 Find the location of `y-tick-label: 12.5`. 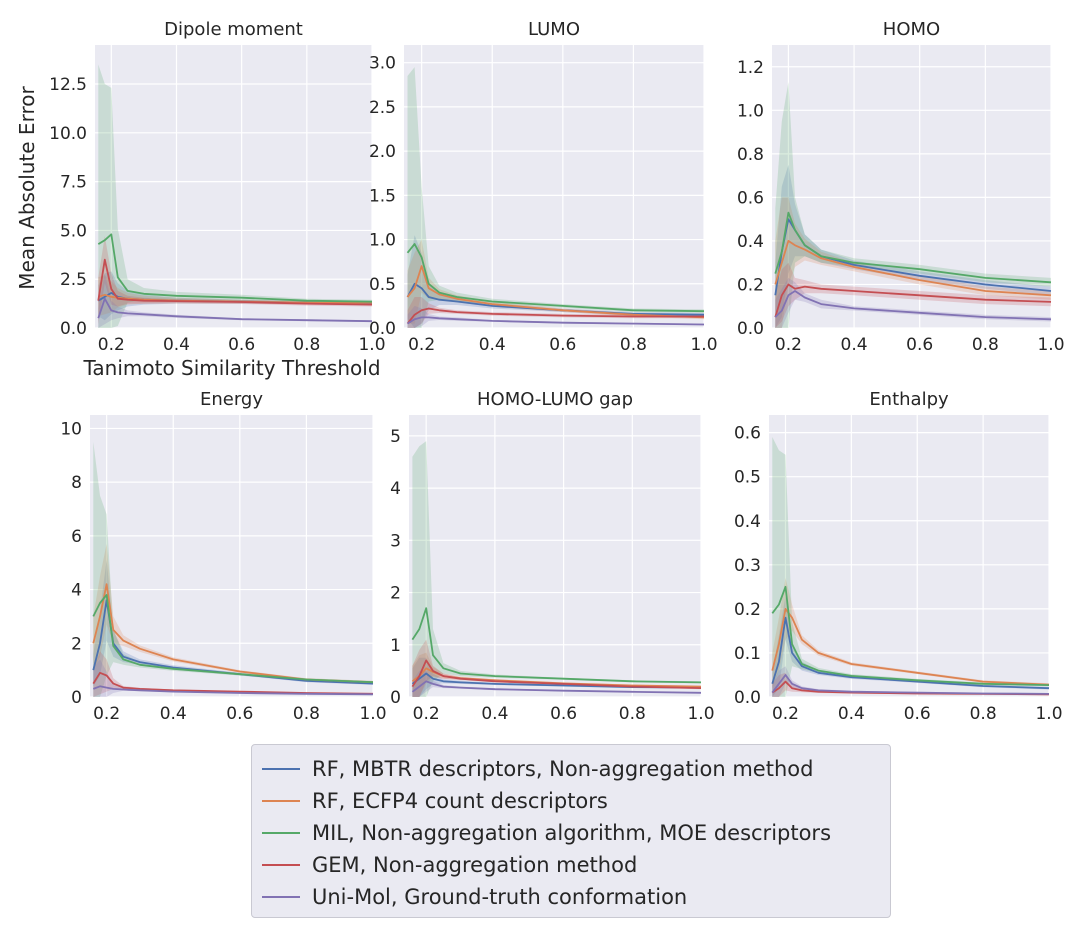

y-tick-label: 12.5 is located at coordinates (68, 85).